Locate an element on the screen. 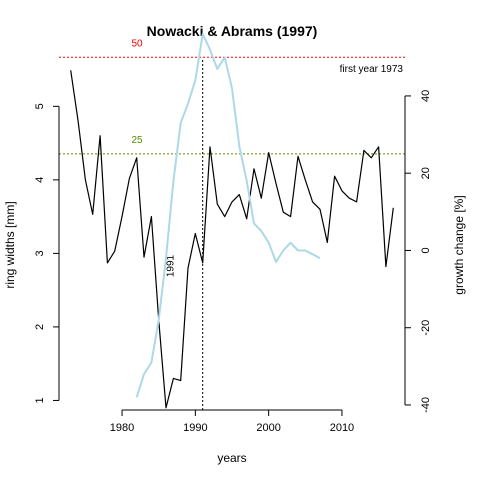 The width and height of the screenshot is (480, 480). reference-line-label-1991: 1991 is located at coordinates (171, 265).